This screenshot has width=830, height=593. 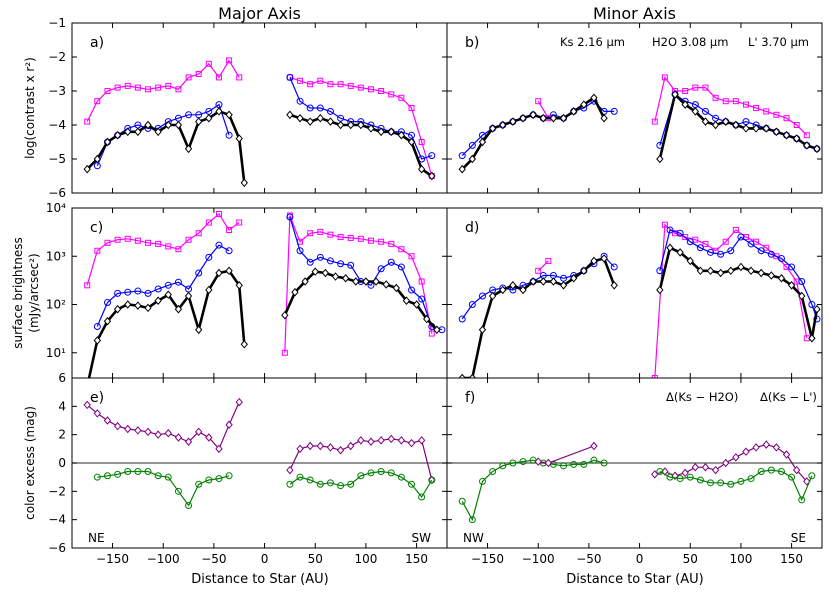 What do you see at coordinates (57, 91) in the screenshot?
I see `y-tick-label: −3` at bounding box center [57, 91].